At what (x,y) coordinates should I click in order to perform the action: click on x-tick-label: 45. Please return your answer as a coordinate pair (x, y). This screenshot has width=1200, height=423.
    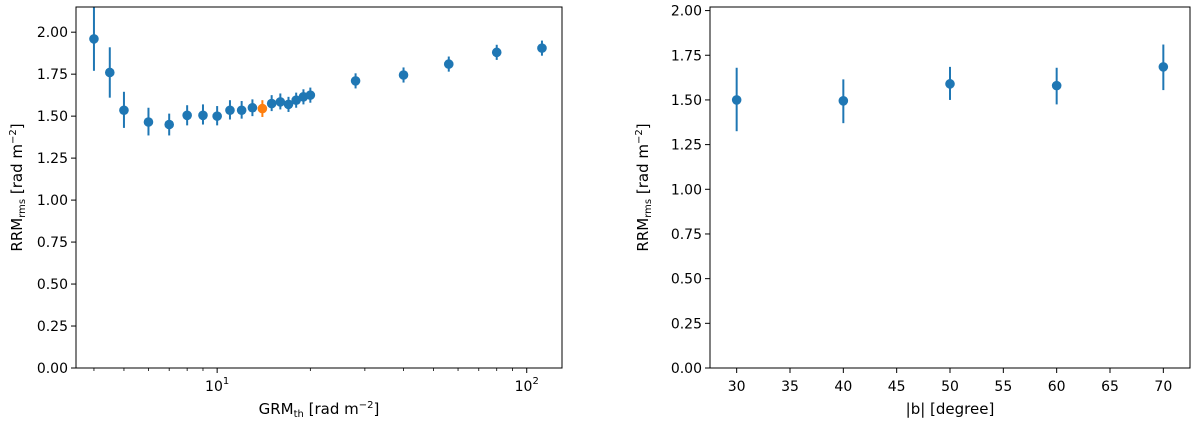
    Looking at the image, I should click on (897, 387).